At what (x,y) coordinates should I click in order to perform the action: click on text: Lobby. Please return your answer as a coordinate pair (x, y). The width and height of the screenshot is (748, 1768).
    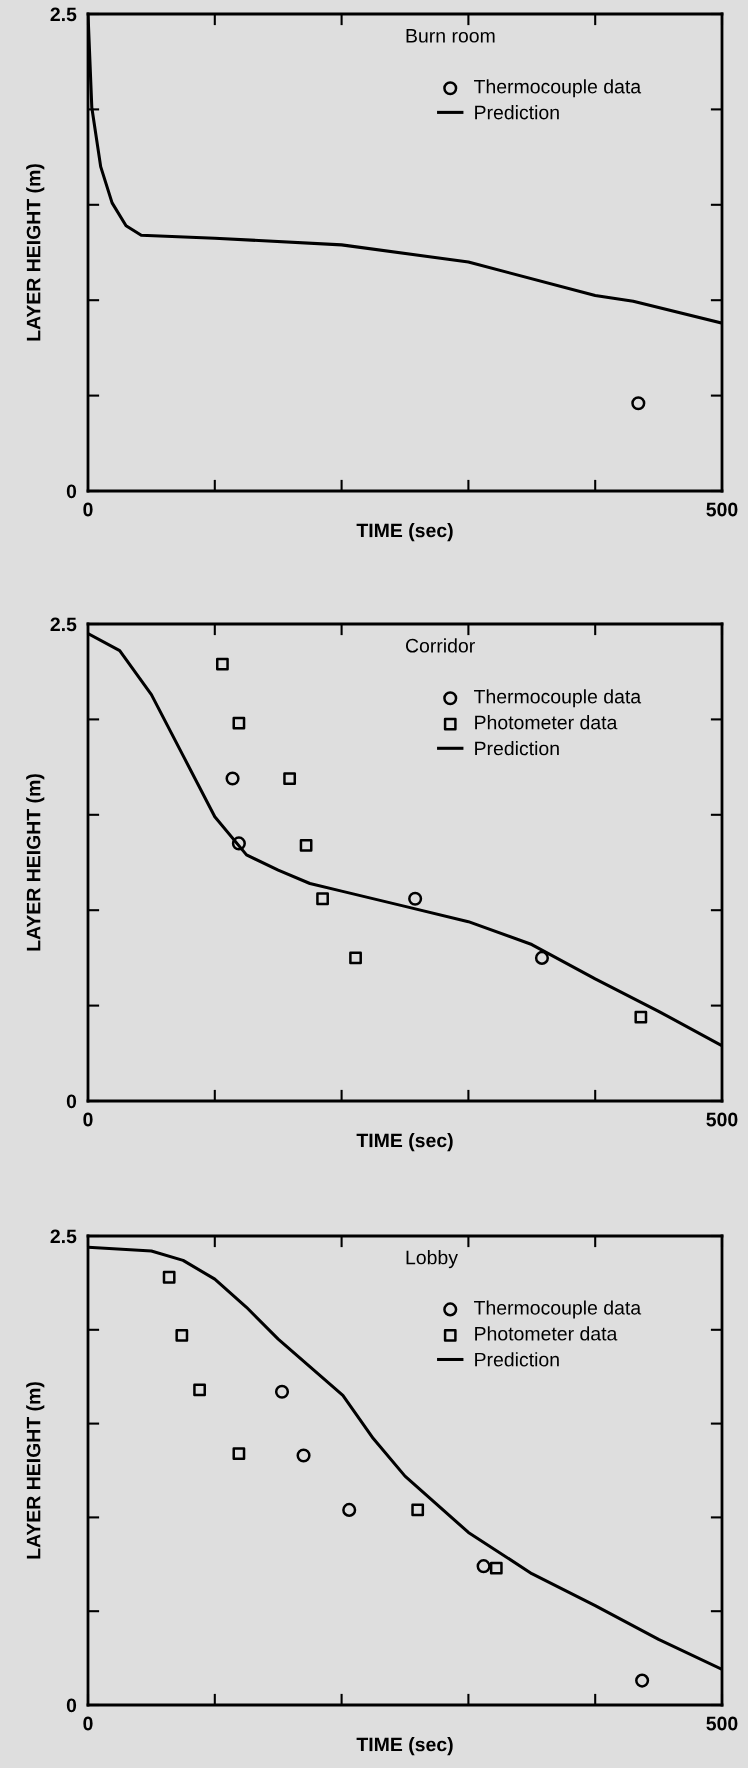
    Looking at the image, I should click on (432, 1259).